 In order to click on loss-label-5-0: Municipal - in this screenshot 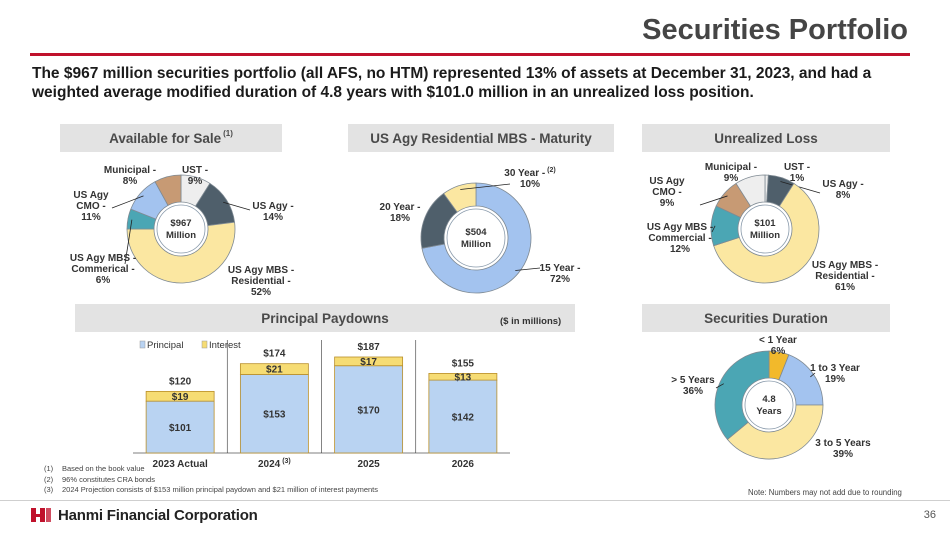, I will do `click(731, 167)`.